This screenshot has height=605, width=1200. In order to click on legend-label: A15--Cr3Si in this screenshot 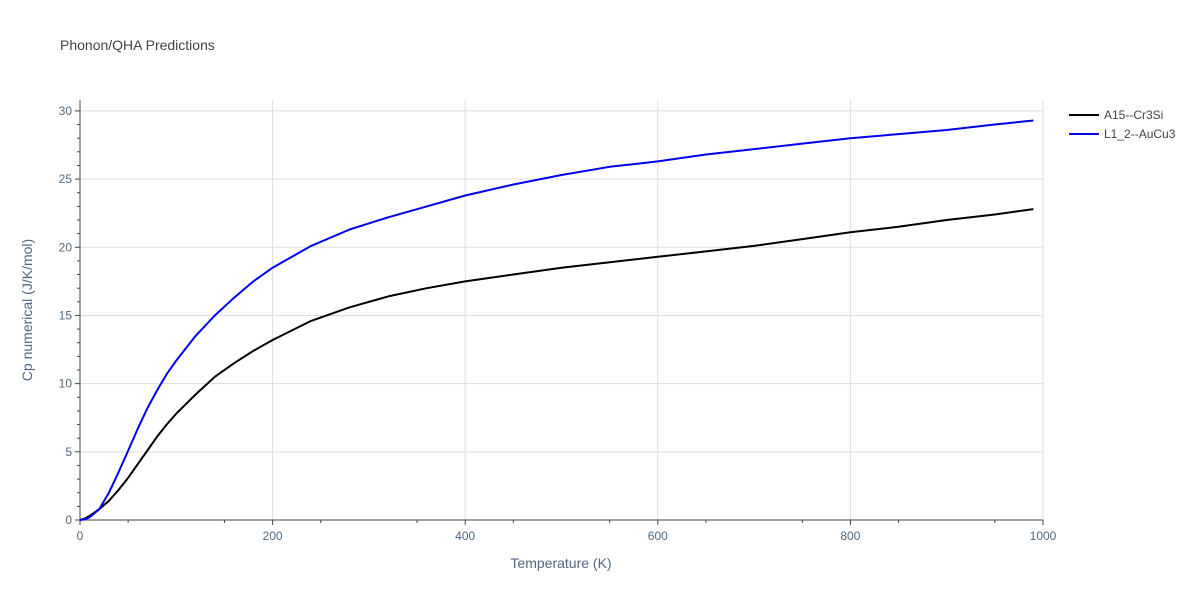, I will do `click(1133, 115)`.